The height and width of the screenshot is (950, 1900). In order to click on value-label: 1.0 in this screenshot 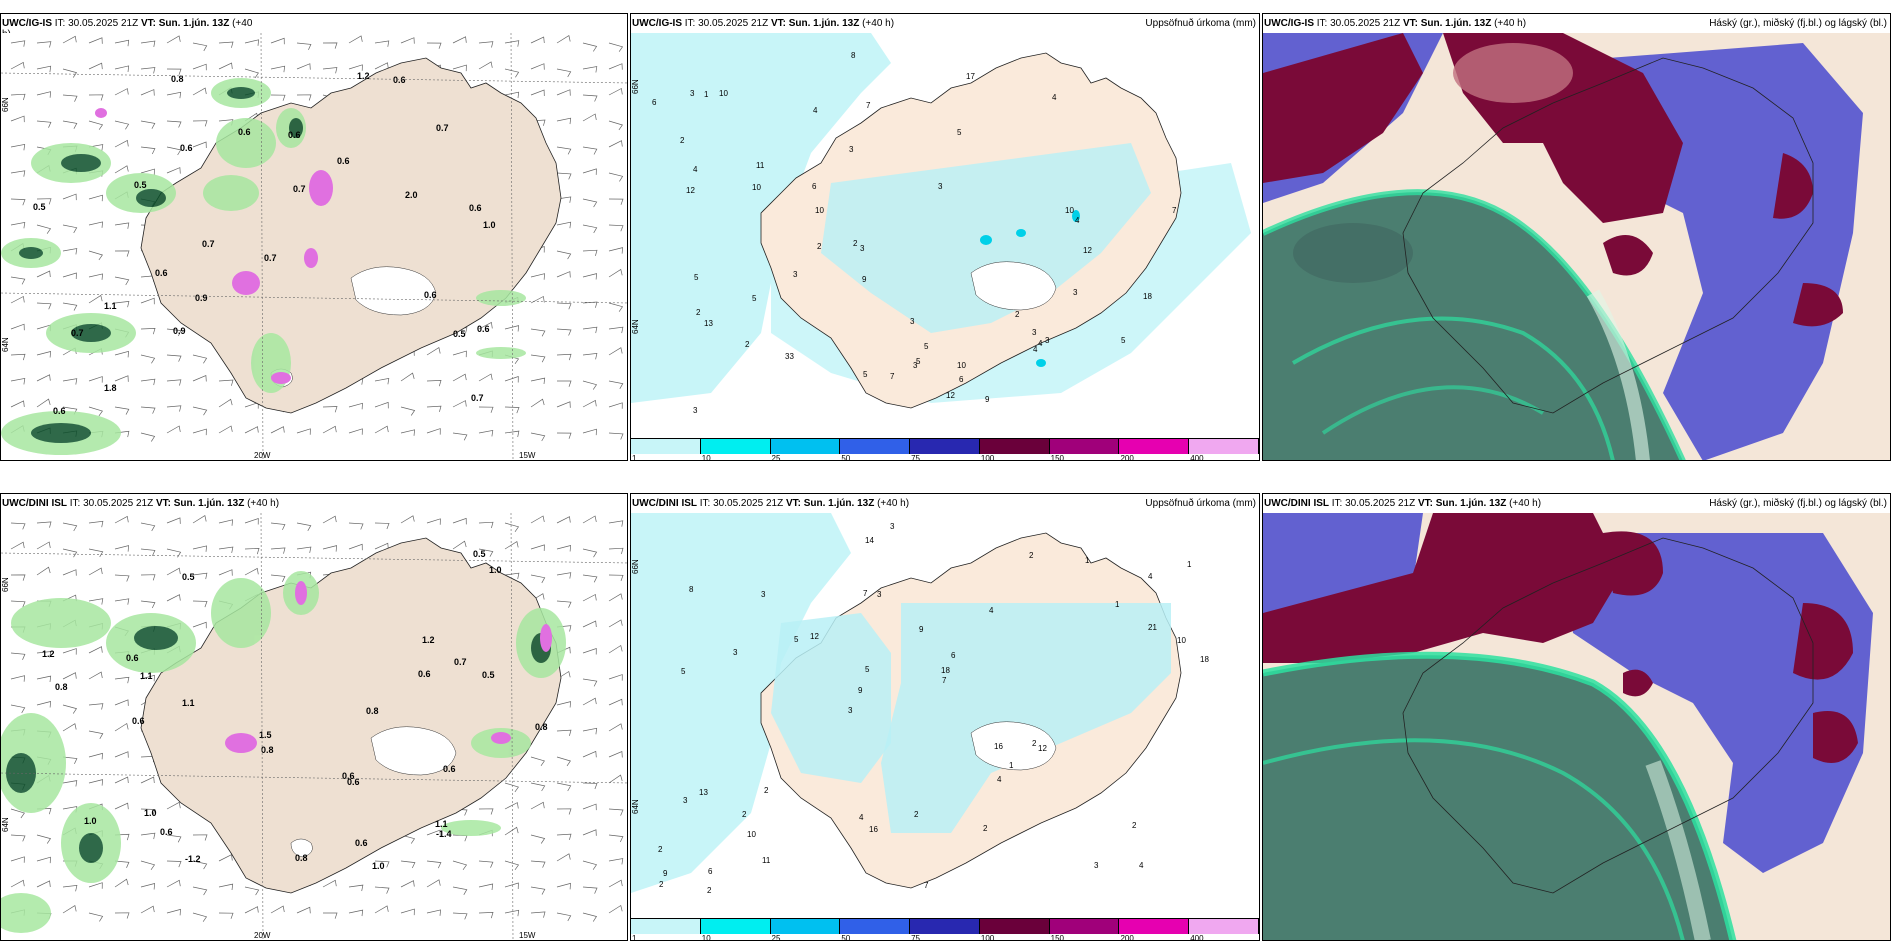, I will do `click(489, 225)`.